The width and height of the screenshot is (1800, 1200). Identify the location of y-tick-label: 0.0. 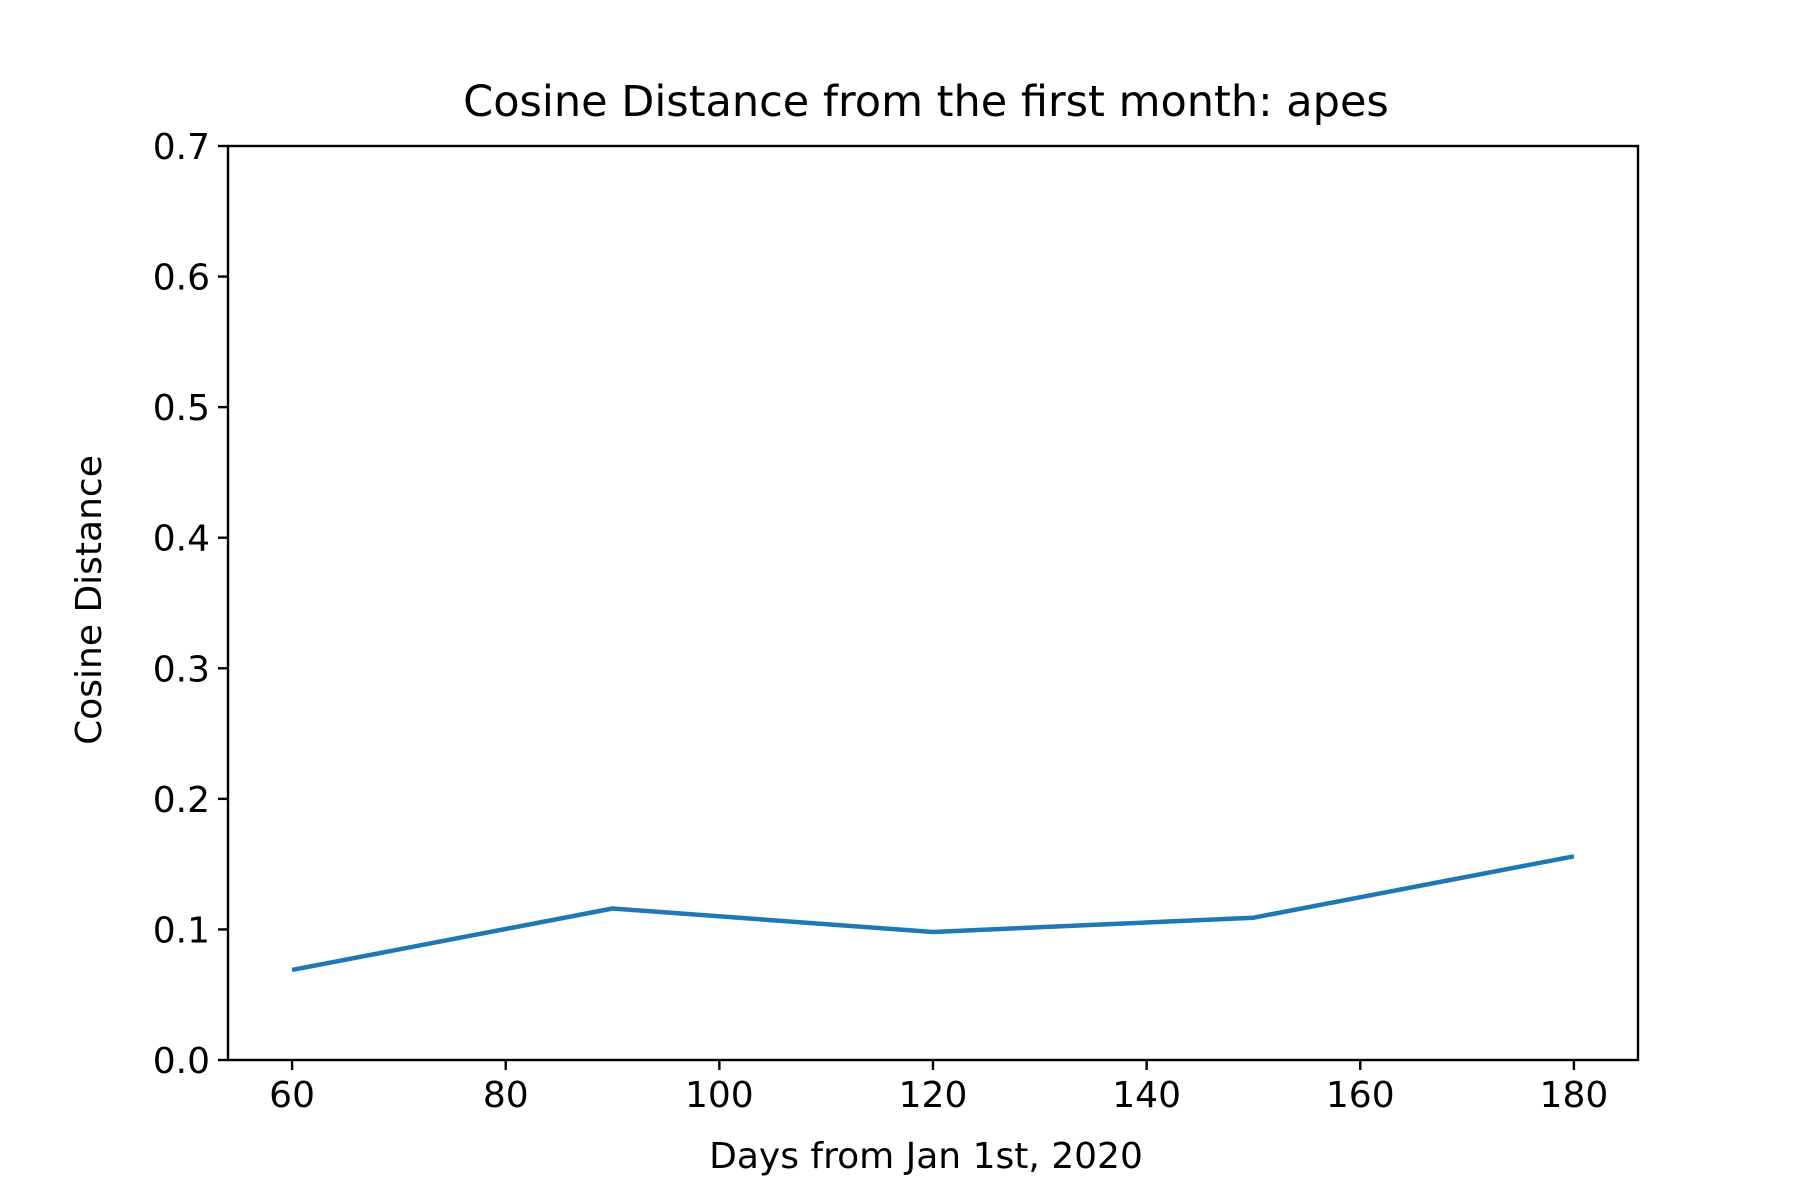
(181, 1061).